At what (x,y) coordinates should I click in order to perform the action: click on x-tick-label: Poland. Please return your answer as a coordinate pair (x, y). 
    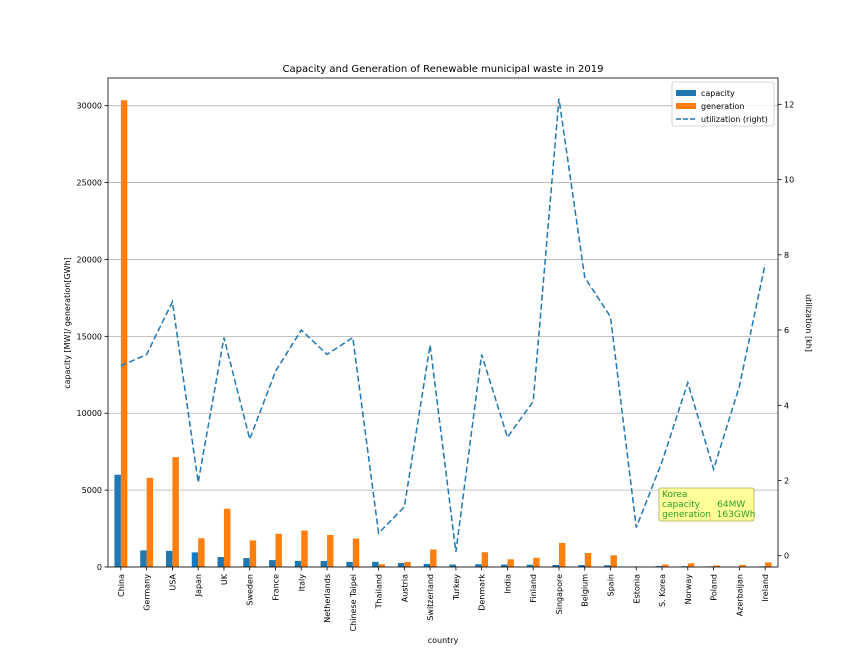
    Looking at the image, I should click on (714, 587).